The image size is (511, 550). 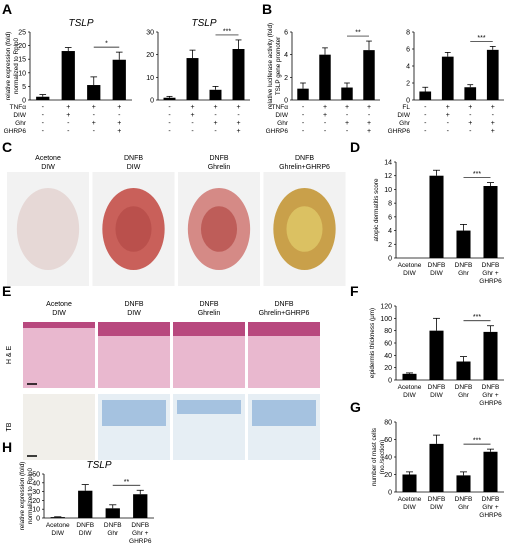 I want to click on treatment-row-label: GHRP6, so click(x=277, y=131).